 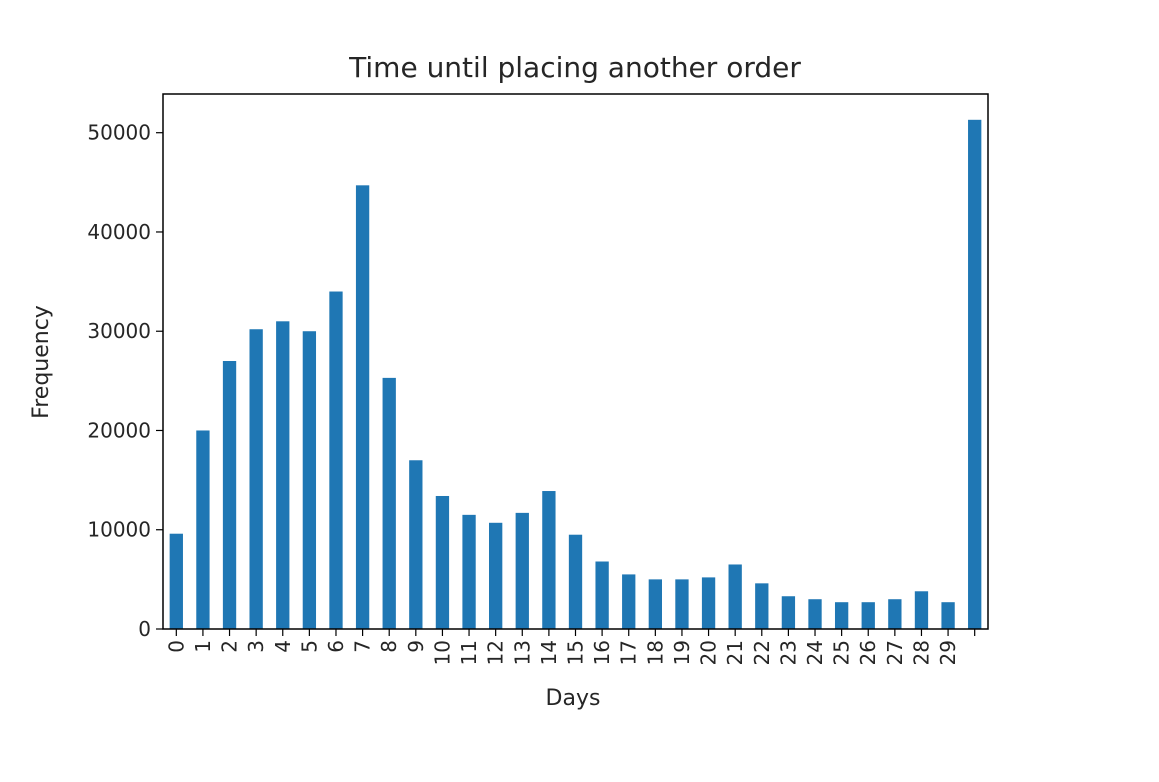 What do you see at coordinates (868, 652) in the screenshot?
I see `x-tick-label: 26` at bounding box center [868, 652].